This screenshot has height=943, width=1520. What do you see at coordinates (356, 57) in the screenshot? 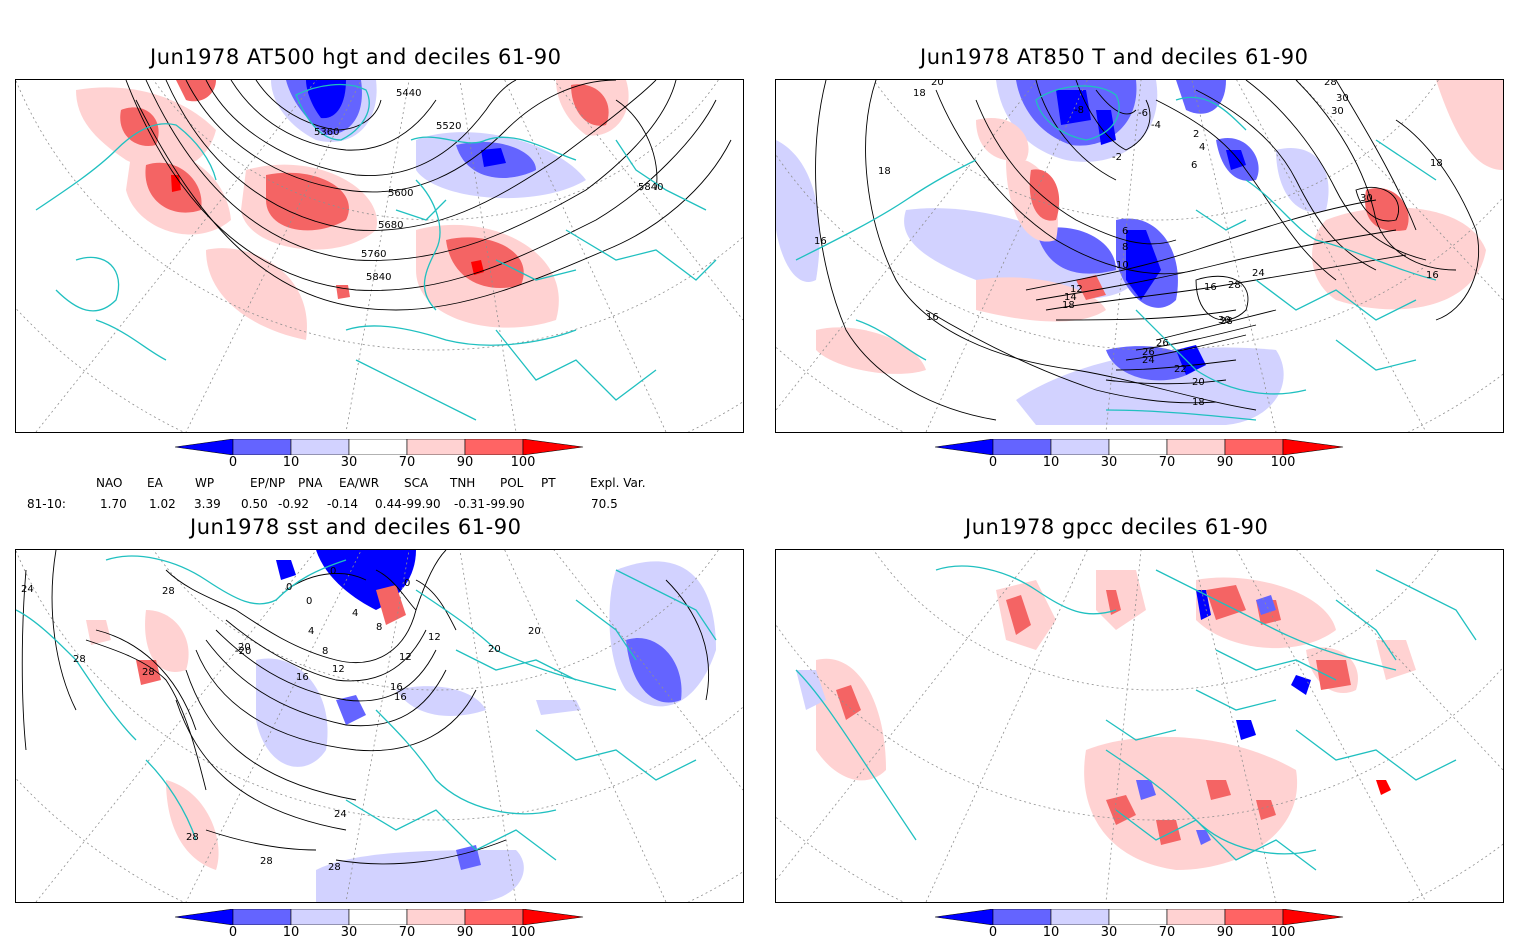
I see `panel-title-at500: Jun1978 AT500 hgt and deciles 61-90` at bounding box center [356, 57].